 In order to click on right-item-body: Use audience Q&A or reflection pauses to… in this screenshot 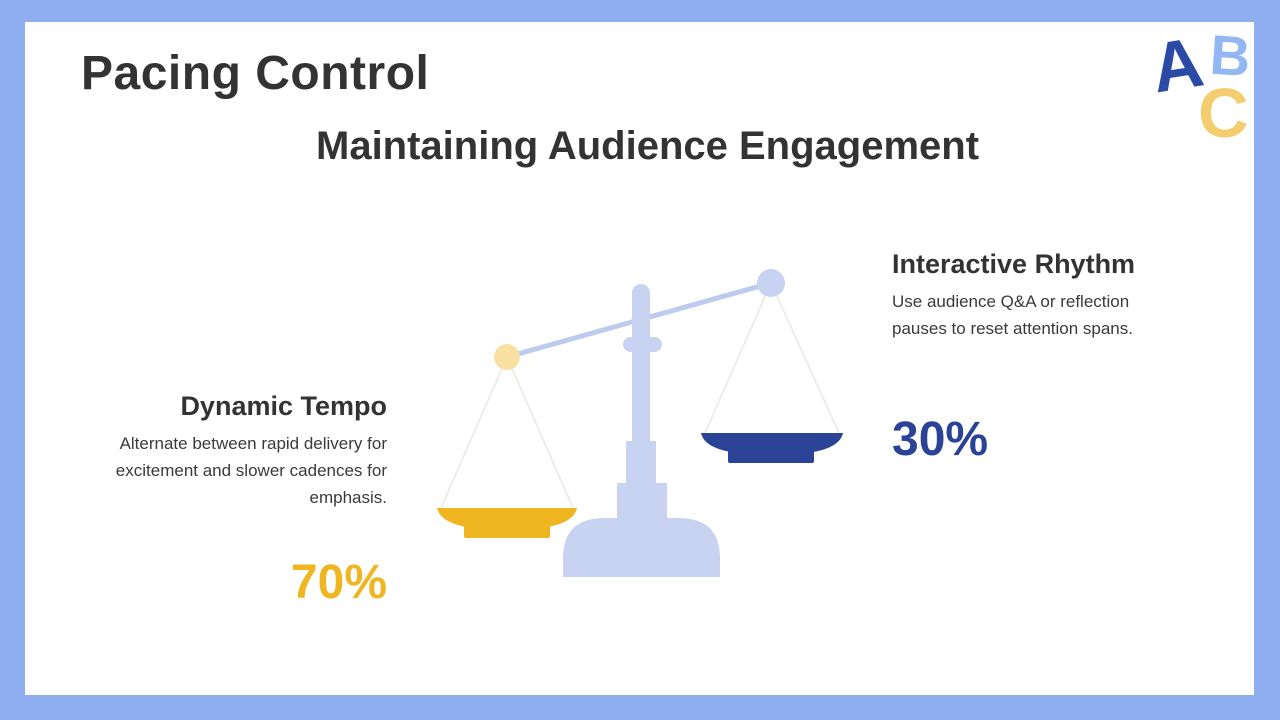, I will do `click(1012, 315)`.